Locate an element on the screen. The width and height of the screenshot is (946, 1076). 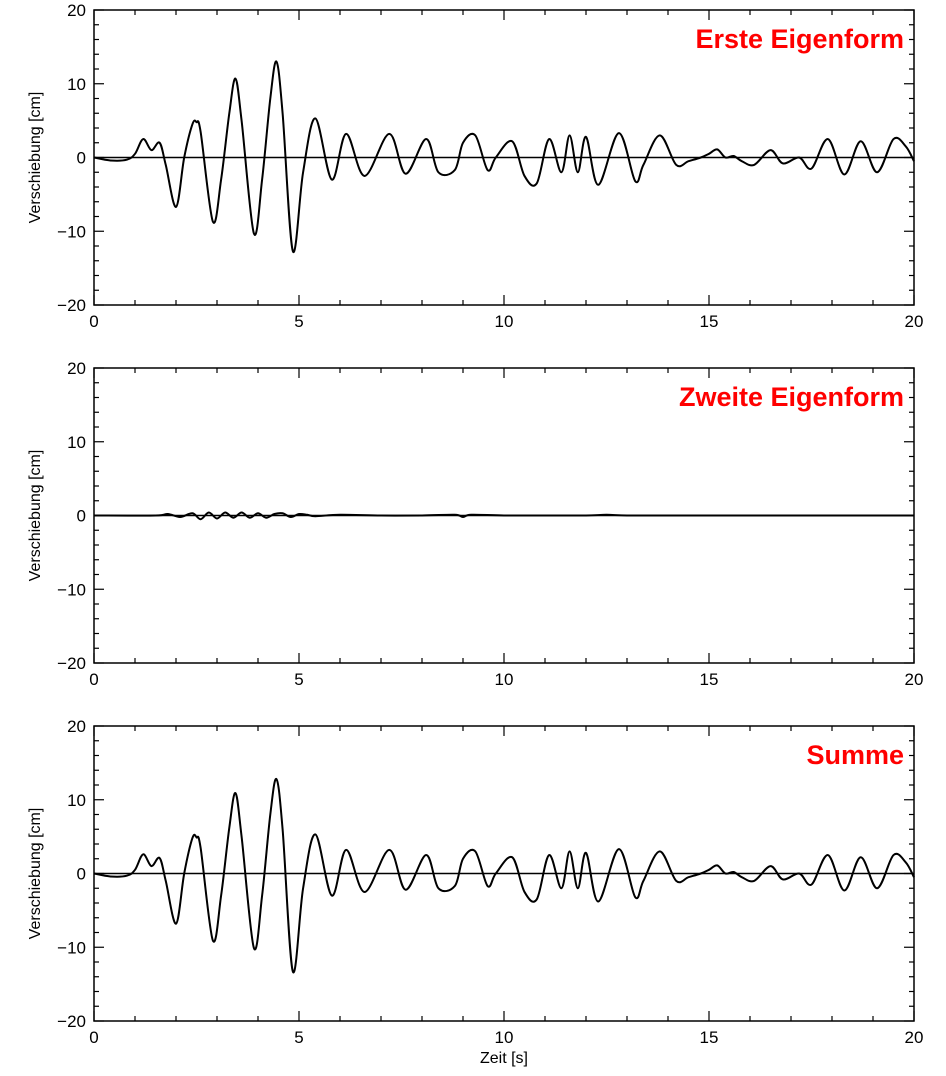
x-axis-title: Zeit [s] is located at coordinates (504, 1058).